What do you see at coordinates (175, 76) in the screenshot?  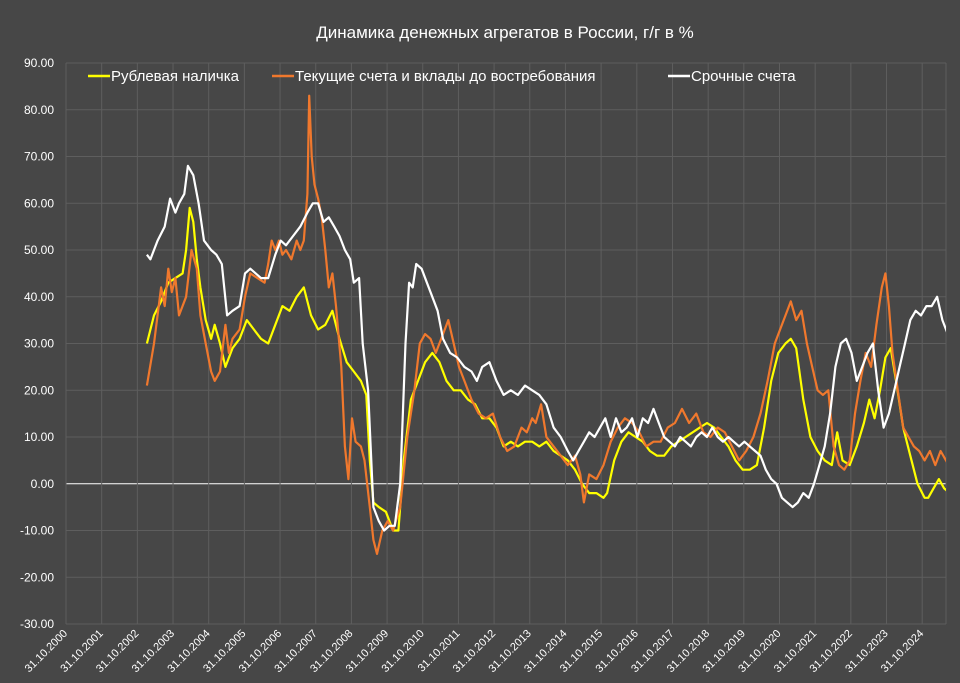 I see `legend-label-1: Рублевая наличка` at bounding box center [175, 76].